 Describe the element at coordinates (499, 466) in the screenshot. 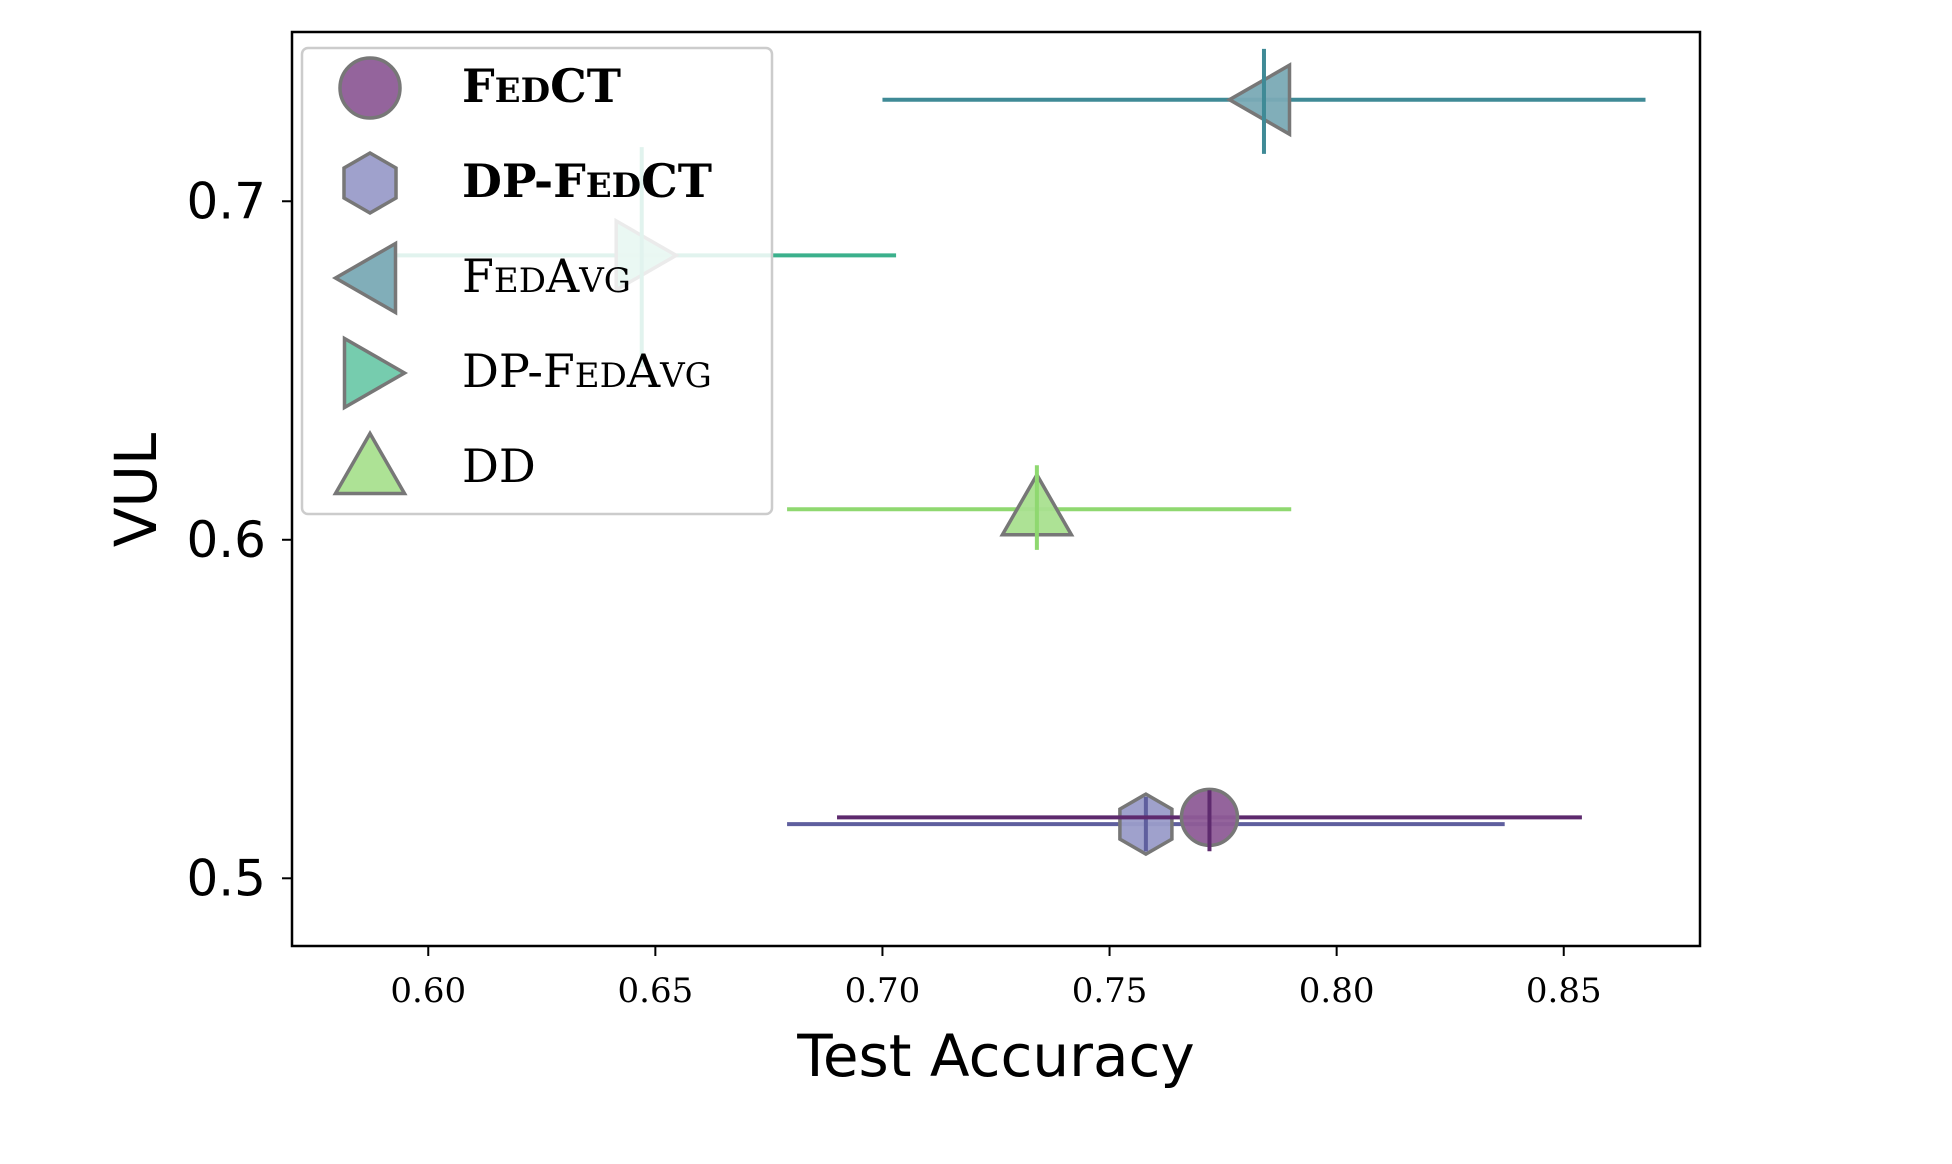

I see `legend-label: DD` at that location.